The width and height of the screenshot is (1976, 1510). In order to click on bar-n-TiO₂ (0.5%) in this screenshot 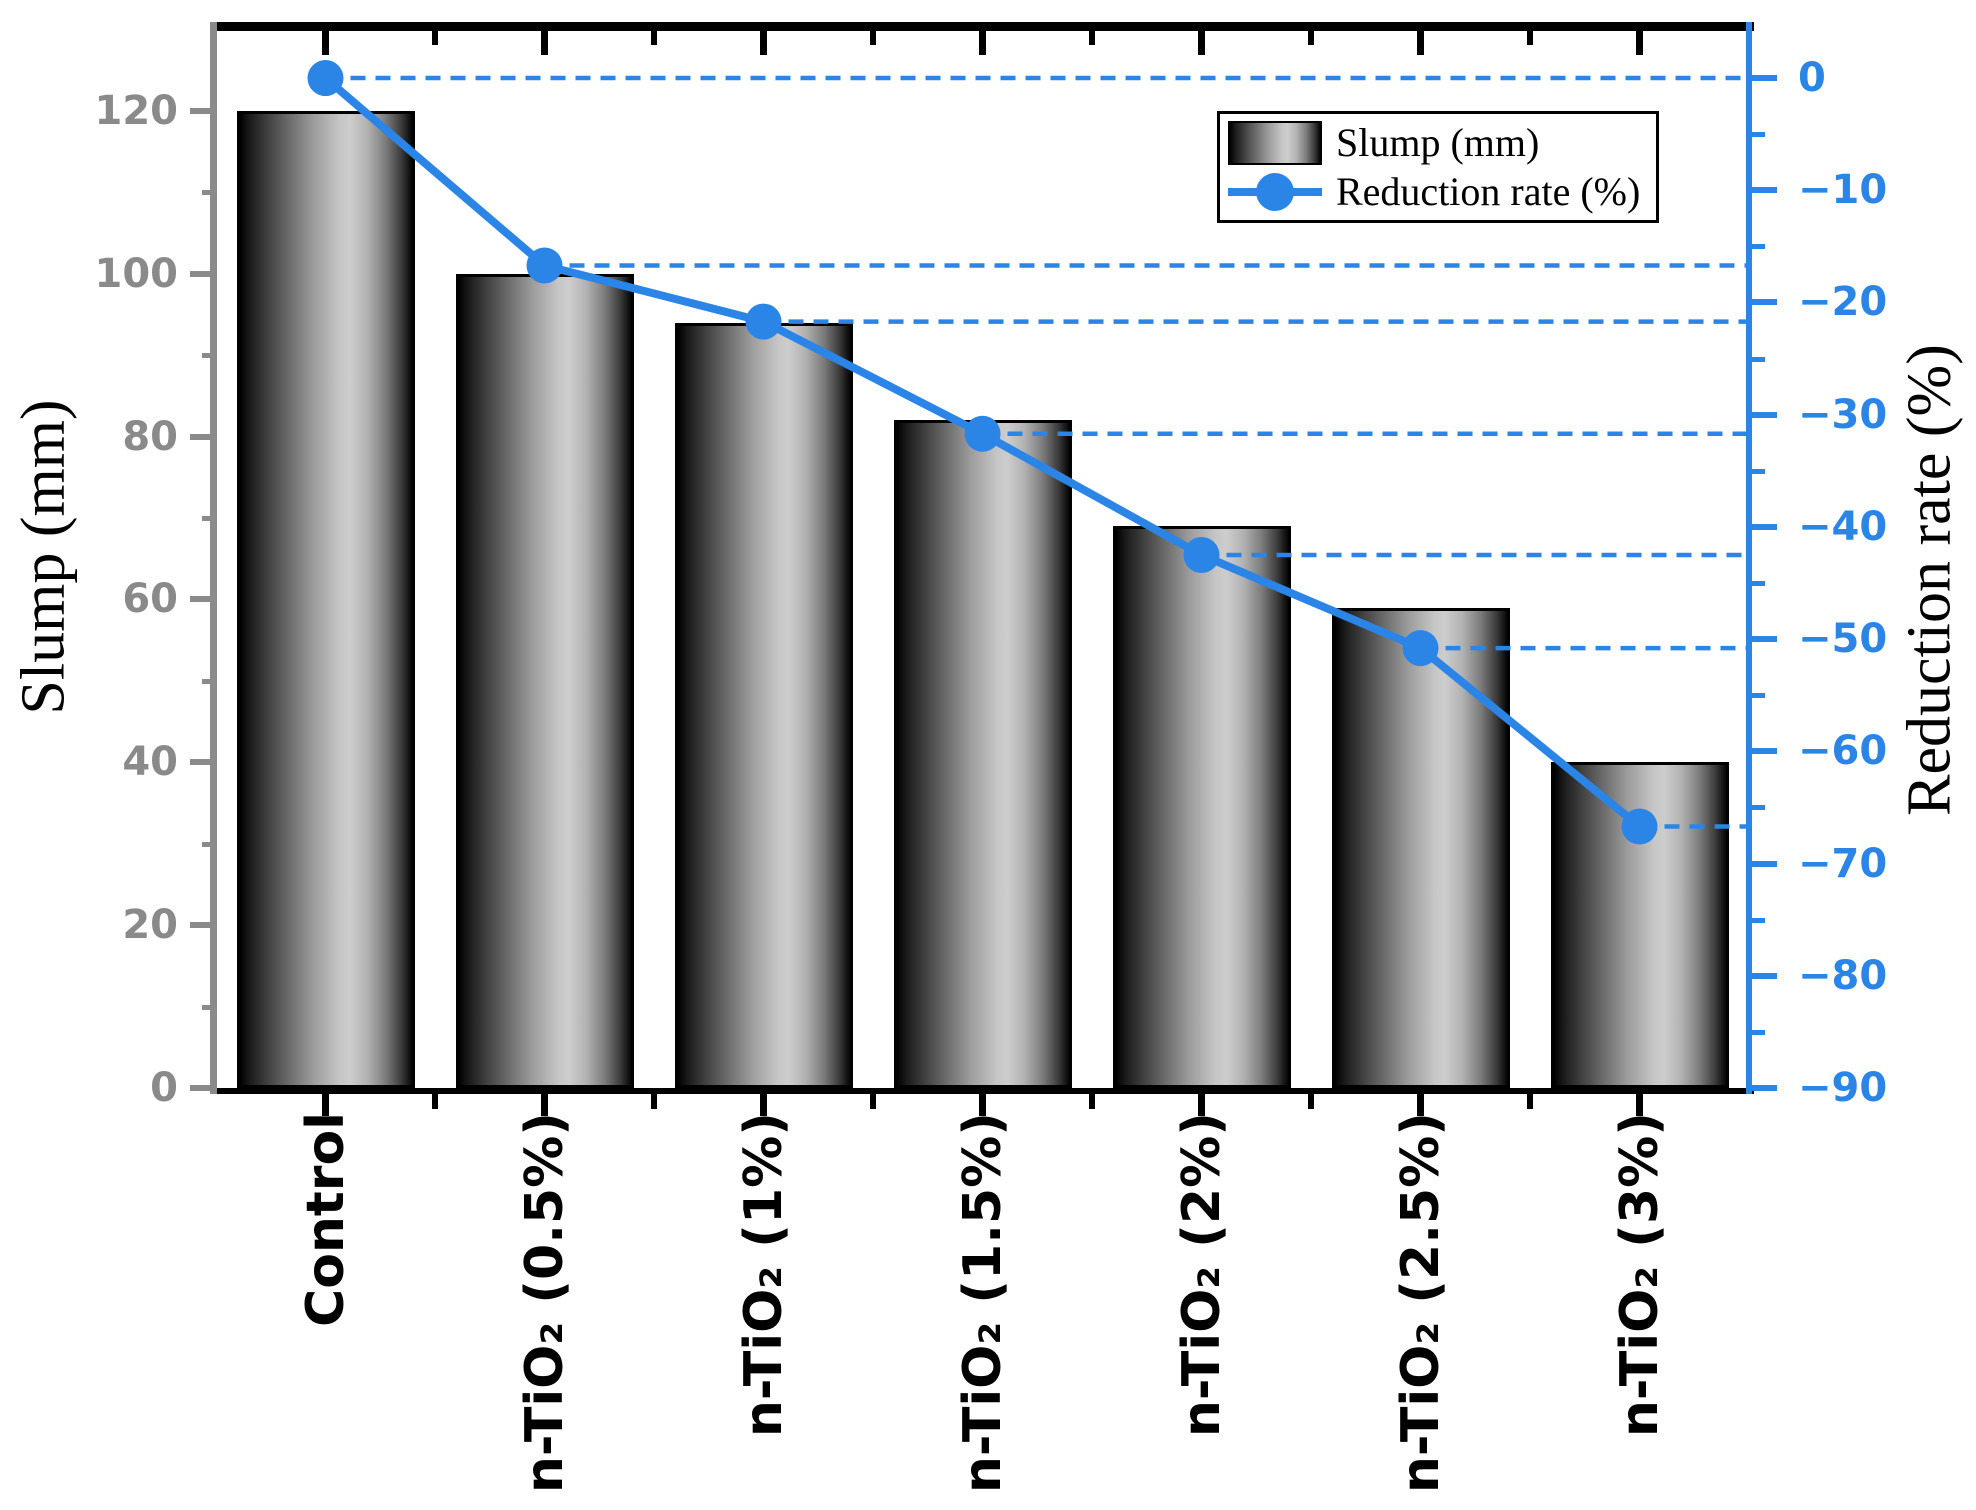, I will do `click(544, 680)`.